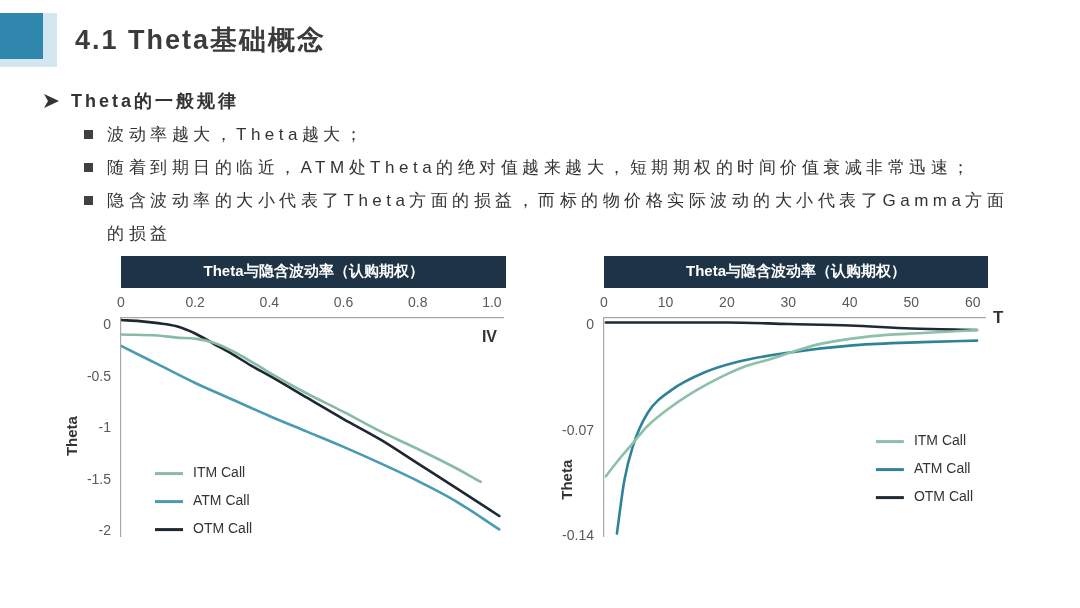  What do you see at coordinates (727, 302) in the screenshot?
I see `x-tick-label: 20` at bounding box center [727, 302].